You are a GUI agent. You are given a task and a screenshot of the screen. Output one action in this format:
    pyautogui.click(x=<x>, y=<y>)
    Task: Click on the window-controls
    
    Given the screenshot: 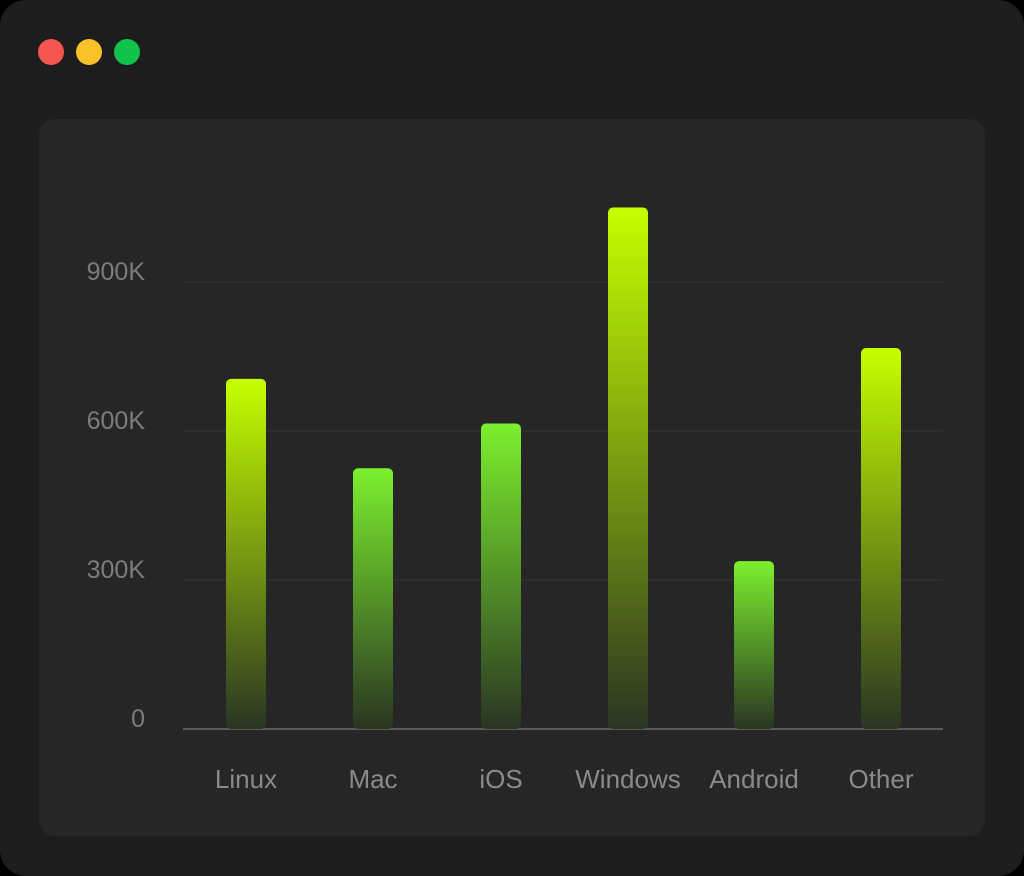 What is the action you would take?
    pyautogui.click(x=89, y=52)
    